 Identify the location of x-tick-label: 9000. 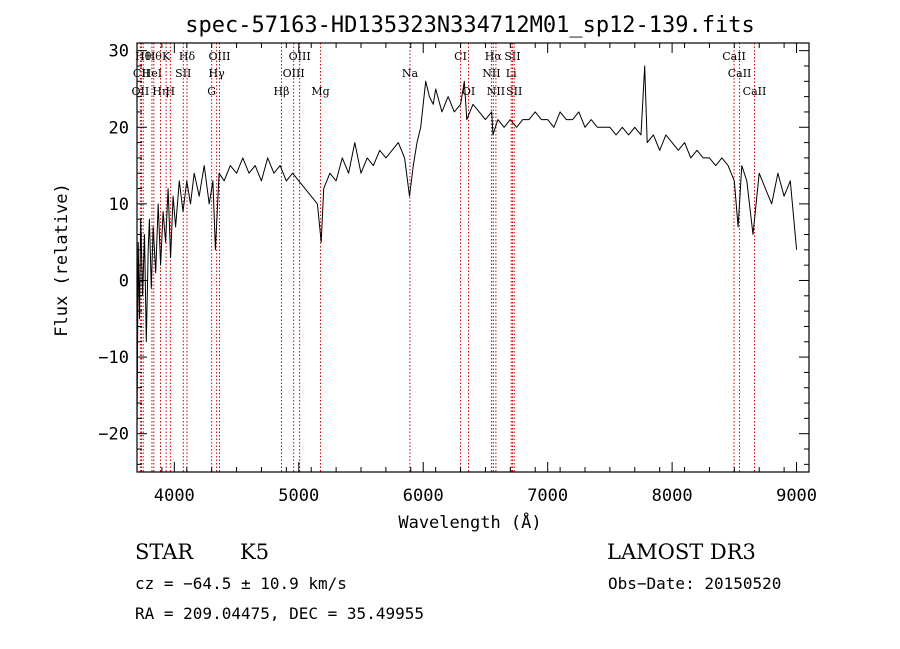
(796, 496).